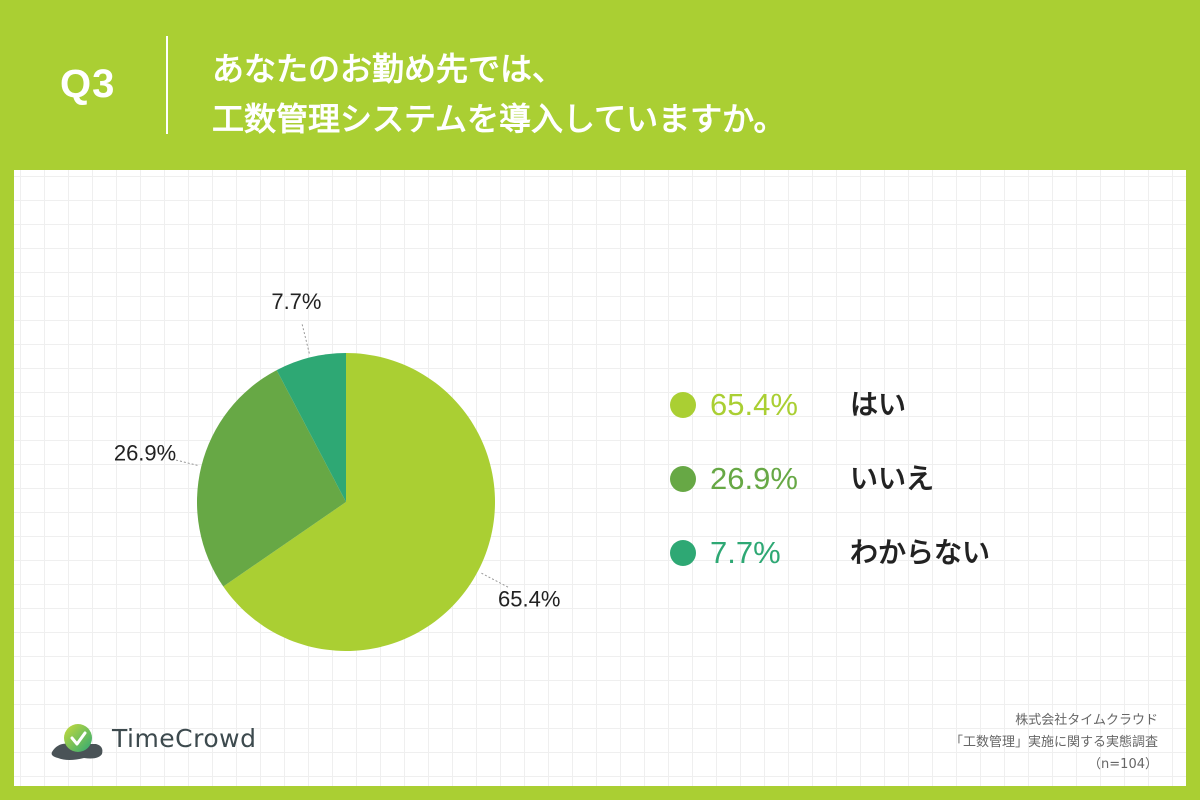 The height and width of the screenshot is (800, 1200). I want to click on pie-slice-yes, so click(359, 502).